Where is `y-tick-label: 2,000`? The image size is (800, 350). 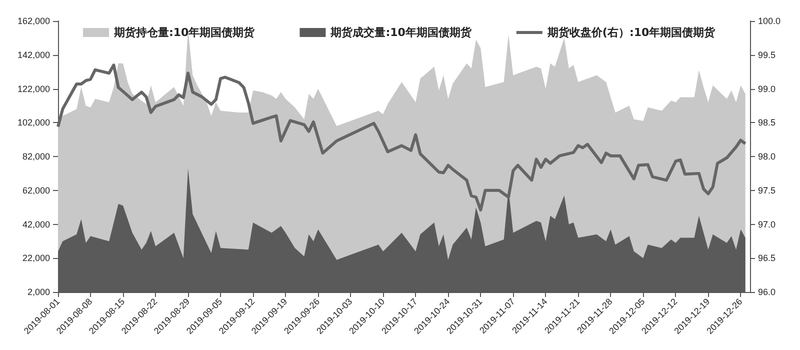 y-tick-label: 2,000 is located at coordinates (38, 292).